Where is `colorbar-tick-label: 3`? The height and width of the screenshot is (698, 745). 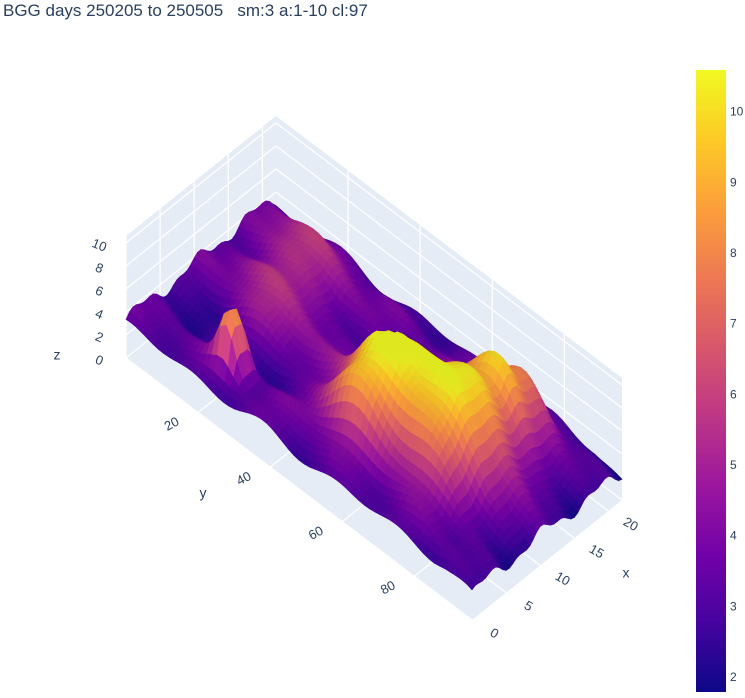 colorbar-tick-label: 3 is located at coordinates (733, 606).